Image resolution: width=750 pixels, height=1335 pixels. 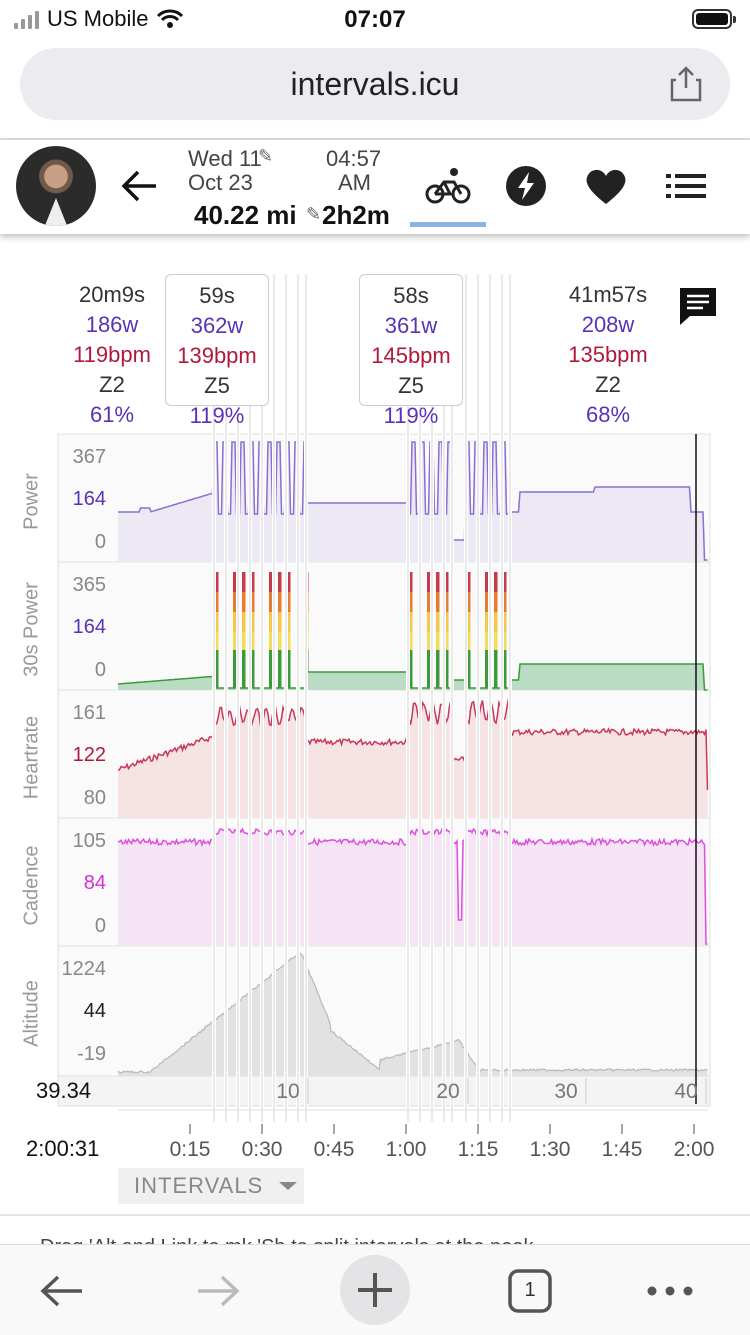 I want to click on interval-summary-1: 20m9s 186w 119bpm Z2 61%, so click(x=112, y=355).